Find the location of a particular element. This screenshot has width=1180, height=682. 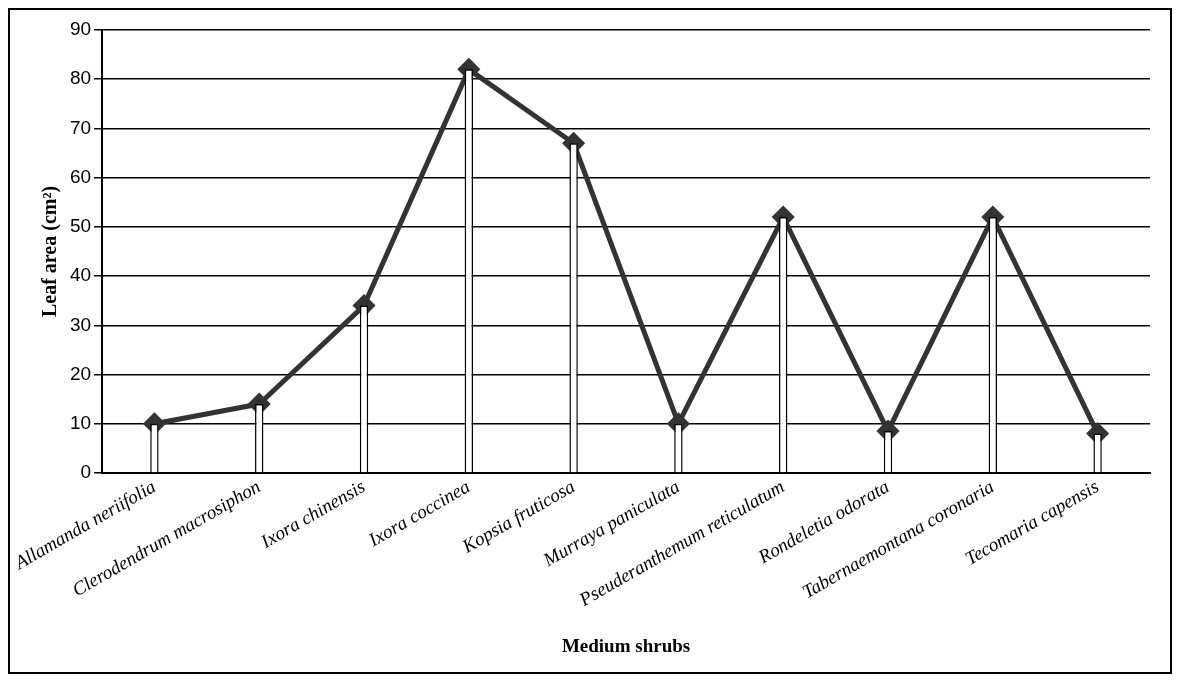

y-tick-label: 80 is located at coordinates (80, 78).